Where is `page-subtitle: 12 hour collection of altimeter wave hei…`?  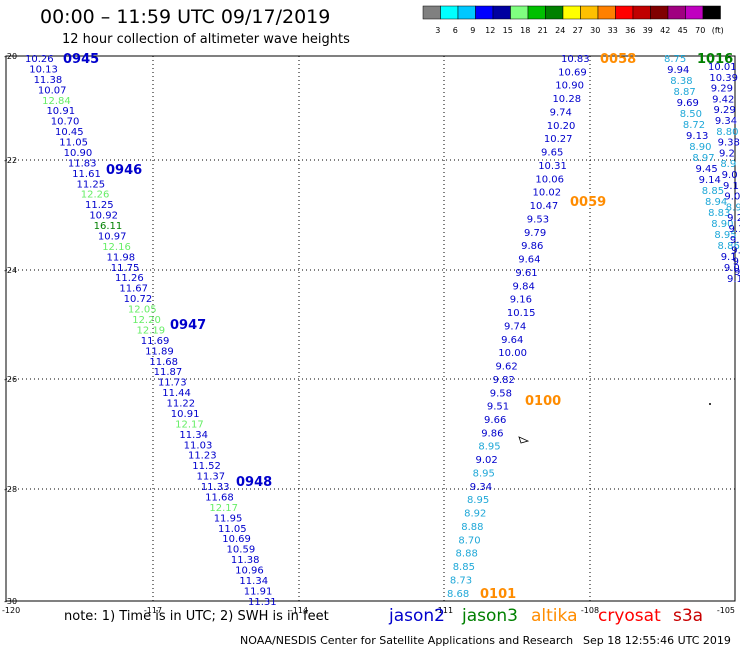 page-subtitle: 12 hour collection of altimeter wave hei… is located at coordinates (206, 39).